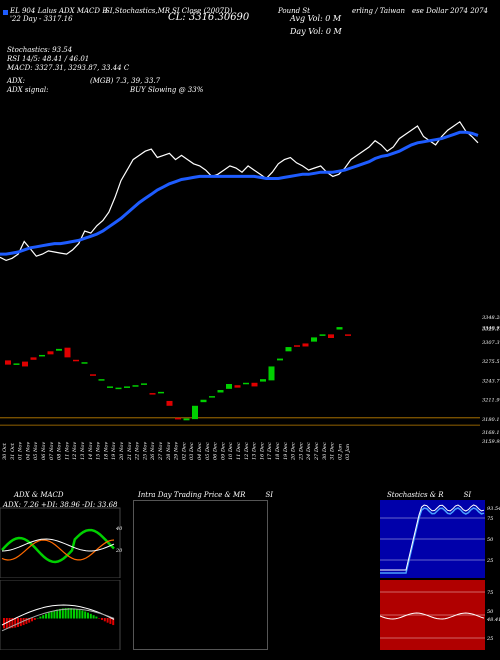 The height and width of the screenshot is (660, 500). What do you see at coordinates (489, 561) in the screenshot?
I see `stoch-tick-3: 25` at bounding box center [489, 561].